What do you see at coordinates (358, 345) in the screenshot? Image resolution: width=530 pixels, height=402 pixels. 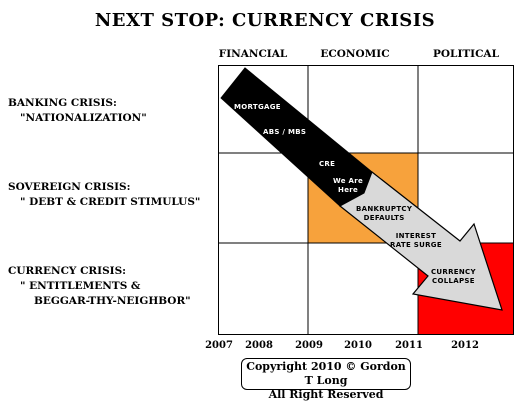 I see `year-label: 2010` at bounding box center [358, 345].